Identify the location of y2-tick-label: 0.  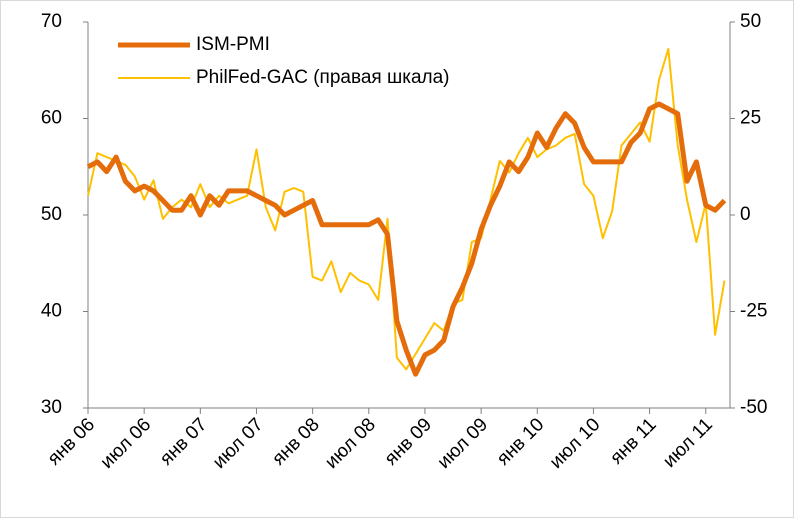
(745, 214).